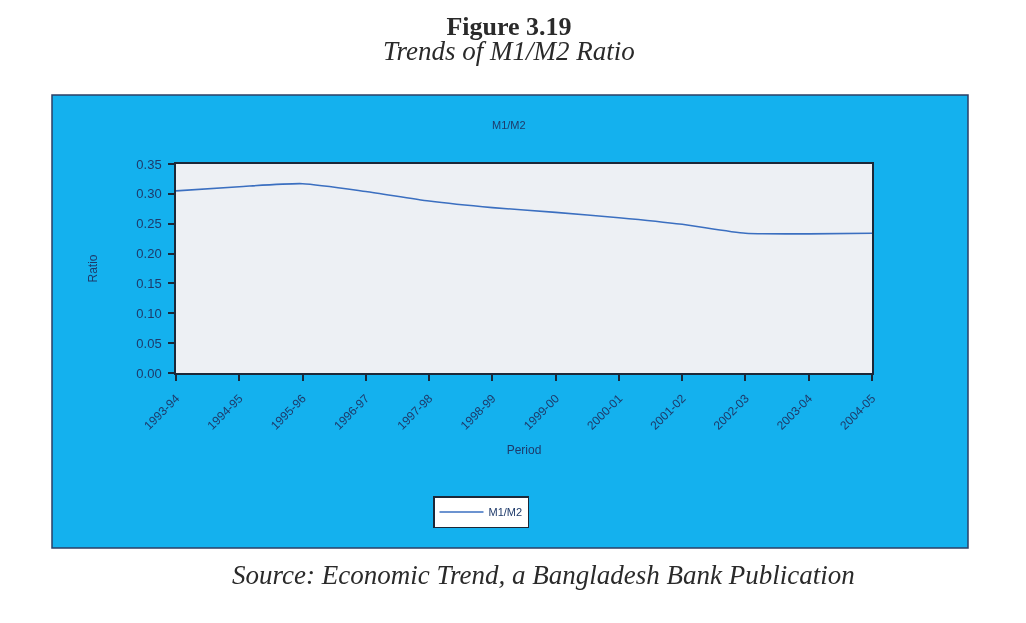 The height and width of the screenshot is (623, 1026). I want to click on y-axis-title: Ratio, so click(93, 268).